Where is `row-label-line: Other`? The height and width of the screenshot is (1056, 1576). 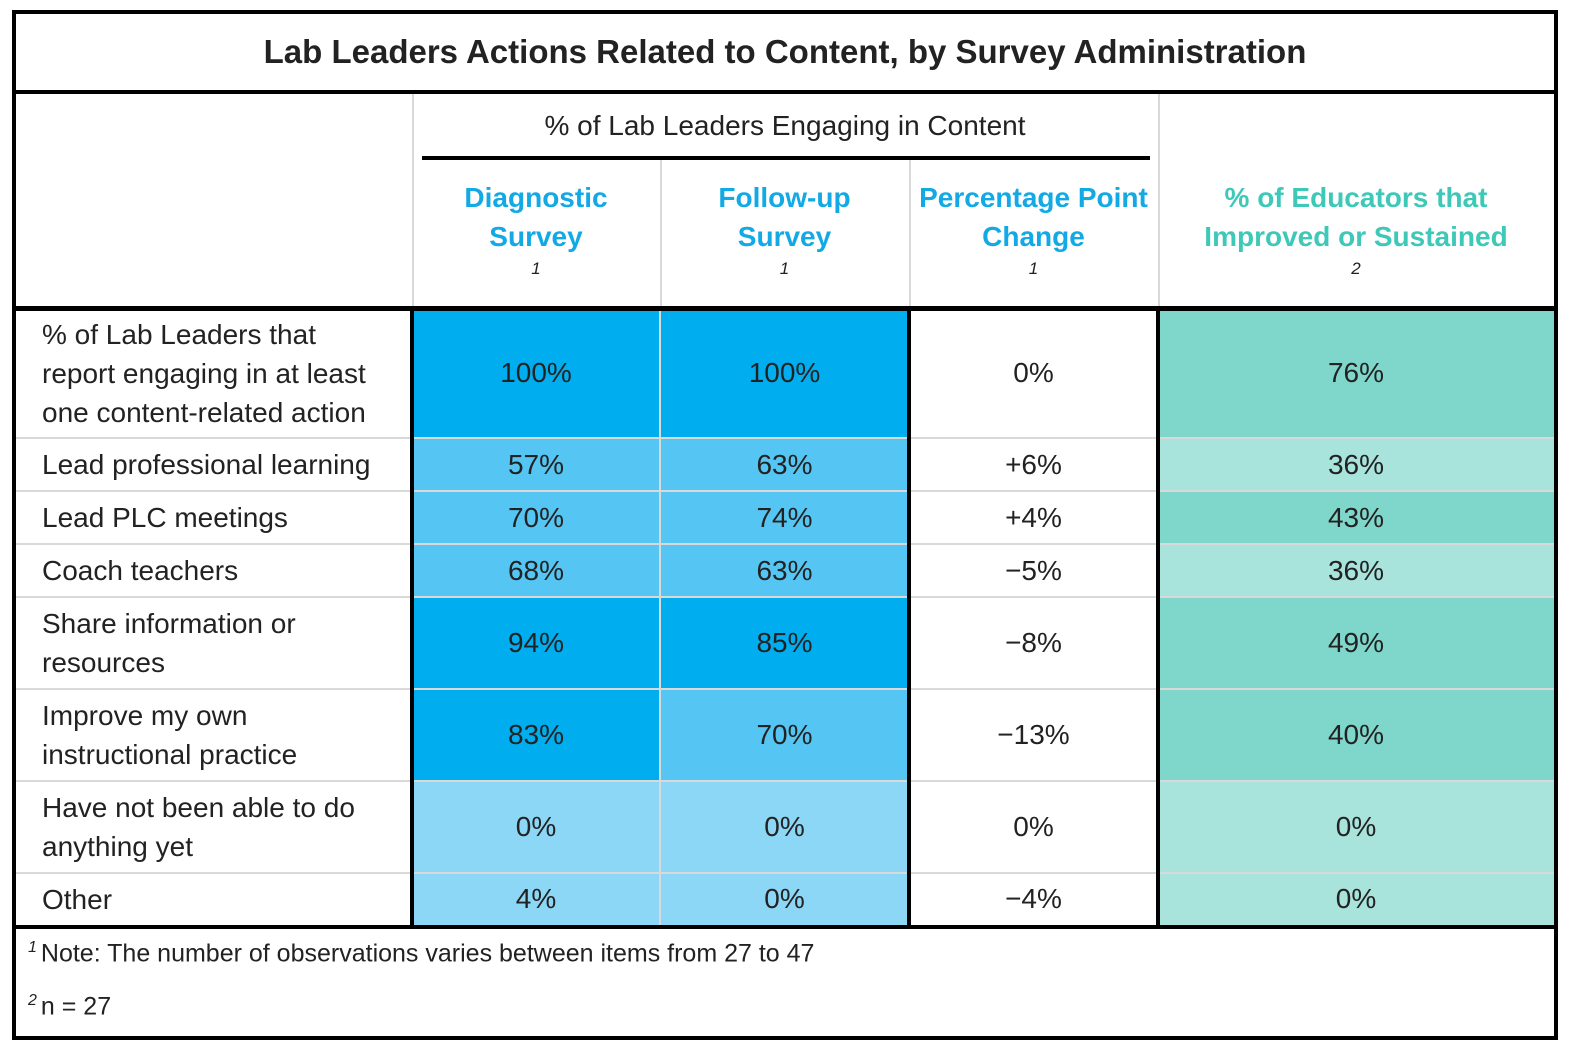
row-label-line: Other is located at coordinates (77, 899).